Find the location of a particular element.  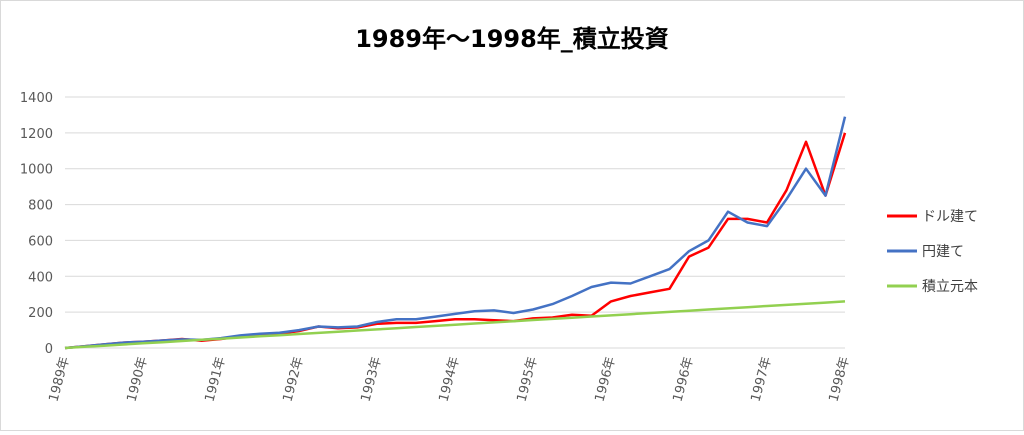

legend-label: 円建て is located at coordinates (943, 252).